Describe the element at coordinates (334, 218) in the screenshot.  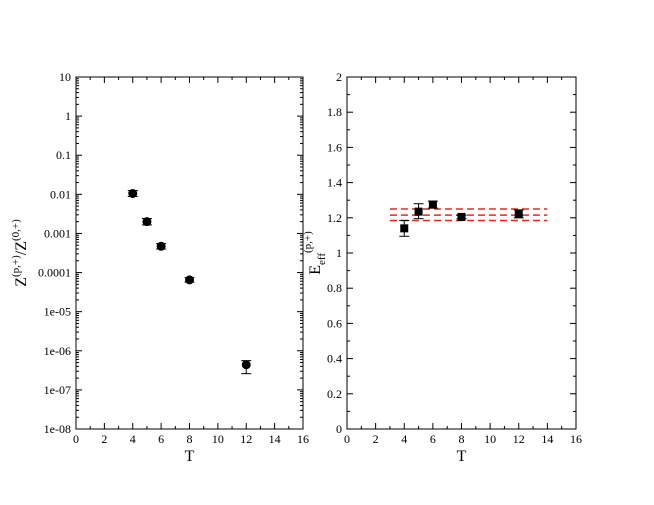
I see `y-tick-label: 1.2` at that location.